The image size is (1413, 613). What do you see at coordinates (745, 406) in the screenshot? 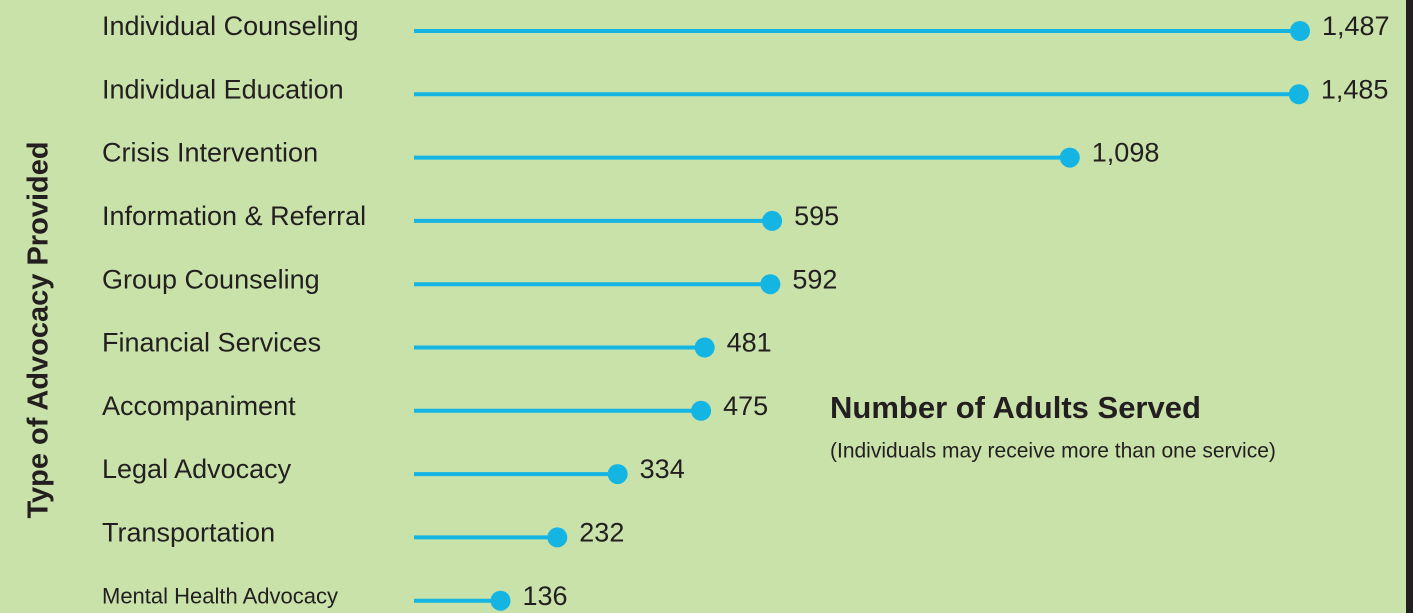
I see `value-label: 475` at bounding box center [745, 406].